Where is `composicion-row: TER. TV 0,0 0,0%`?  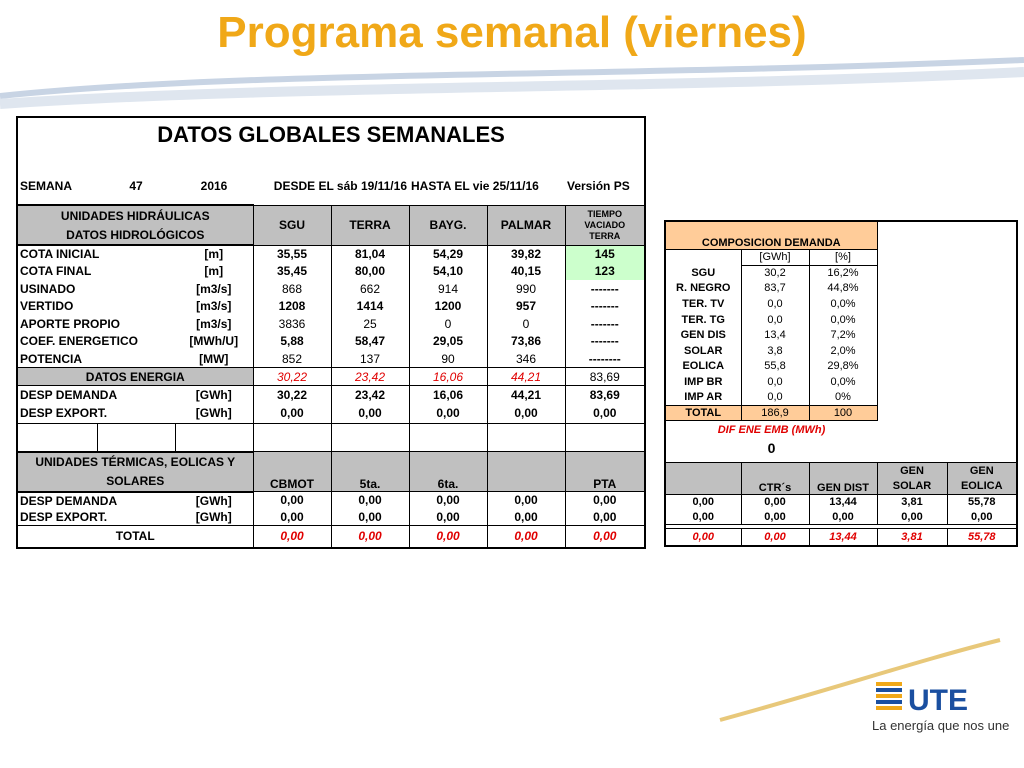 composicion-row: TER. TV 0,0 0,0% is located at coordinates (840, 304).